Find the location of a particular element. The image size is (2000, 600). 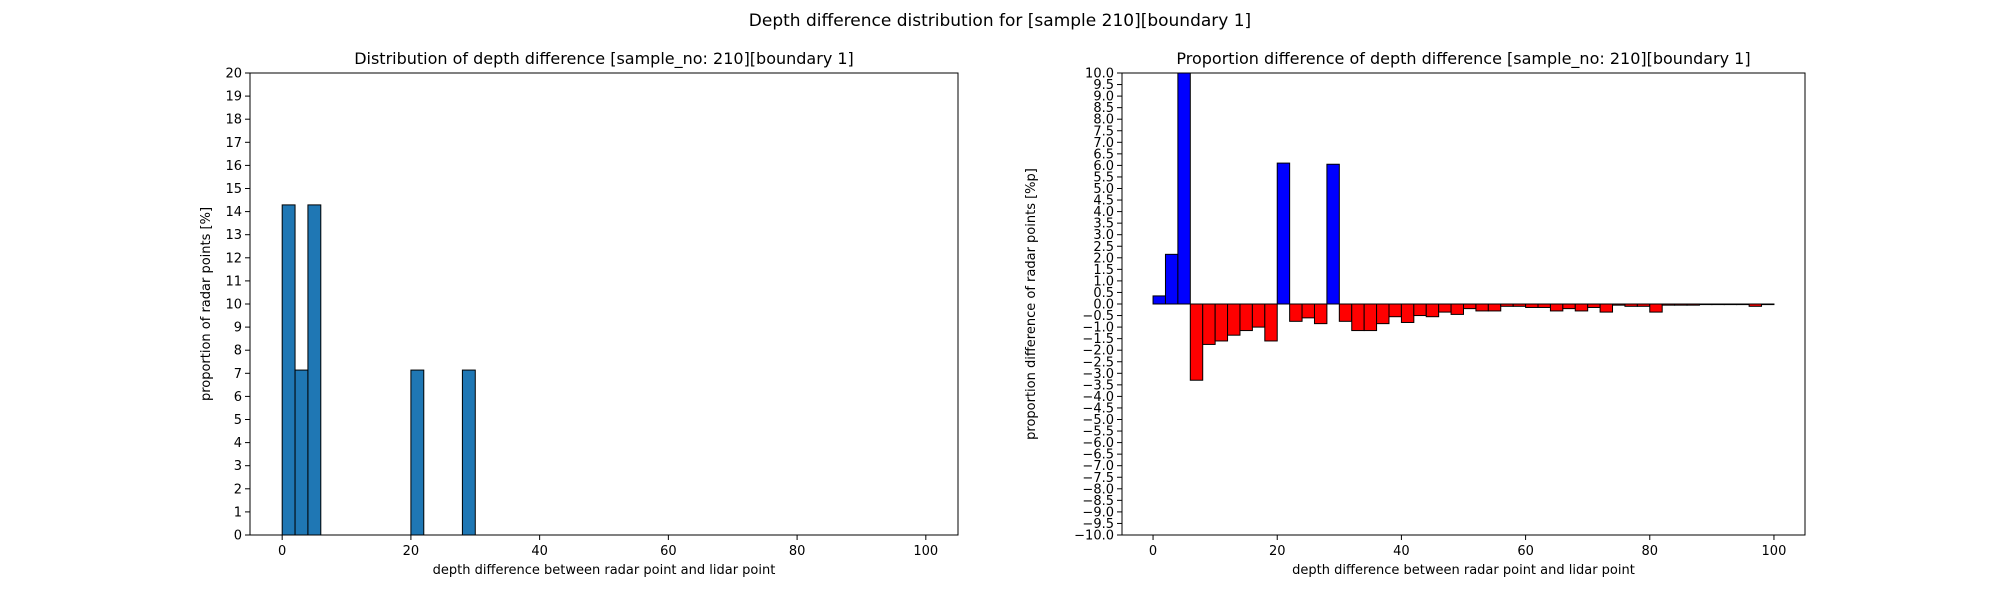

y-tick-label: 0.0 is located at coordinates (1103, 305).